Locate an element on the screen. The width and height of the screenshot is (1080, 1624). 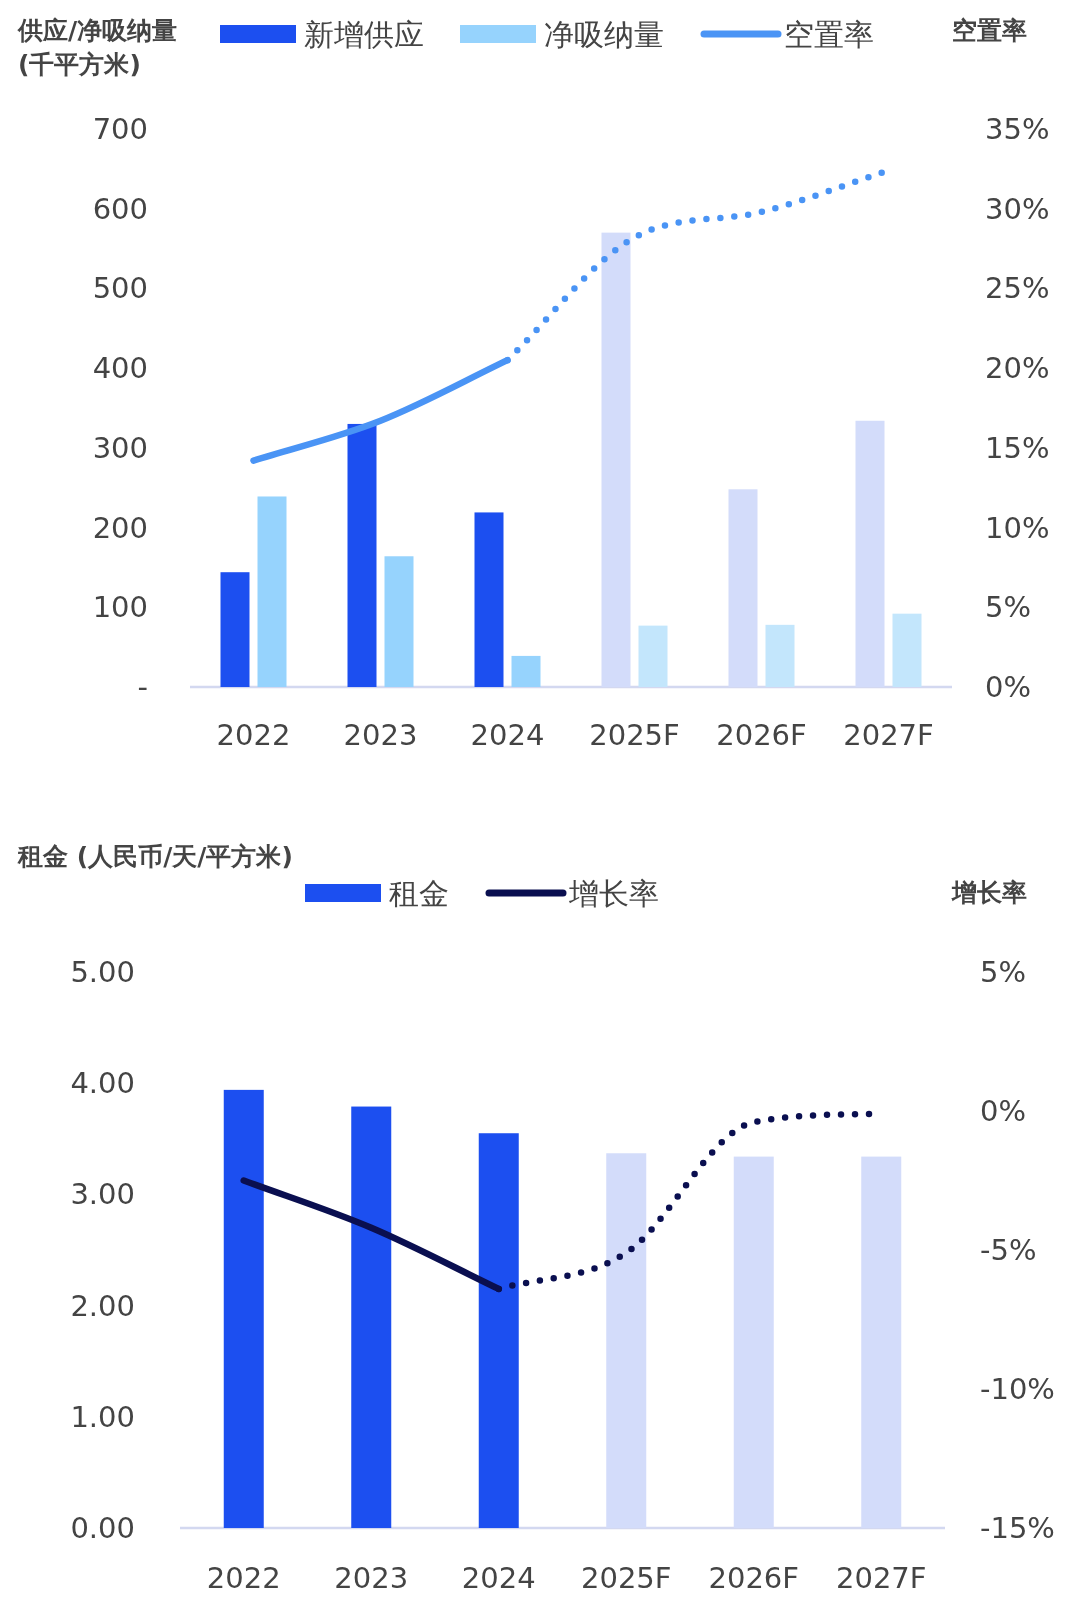
y2-tick-label: 15% is located at coordinates (1017, 447).